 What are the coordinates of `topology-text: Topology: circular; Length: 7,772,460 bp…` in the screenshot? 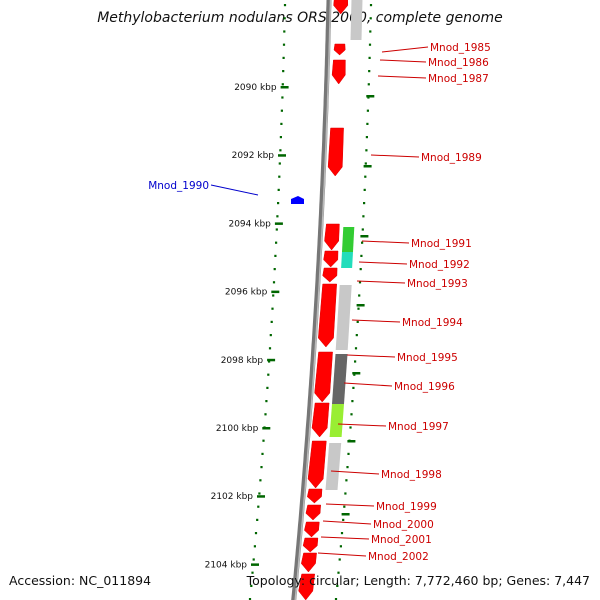 It's located at (418, 580).